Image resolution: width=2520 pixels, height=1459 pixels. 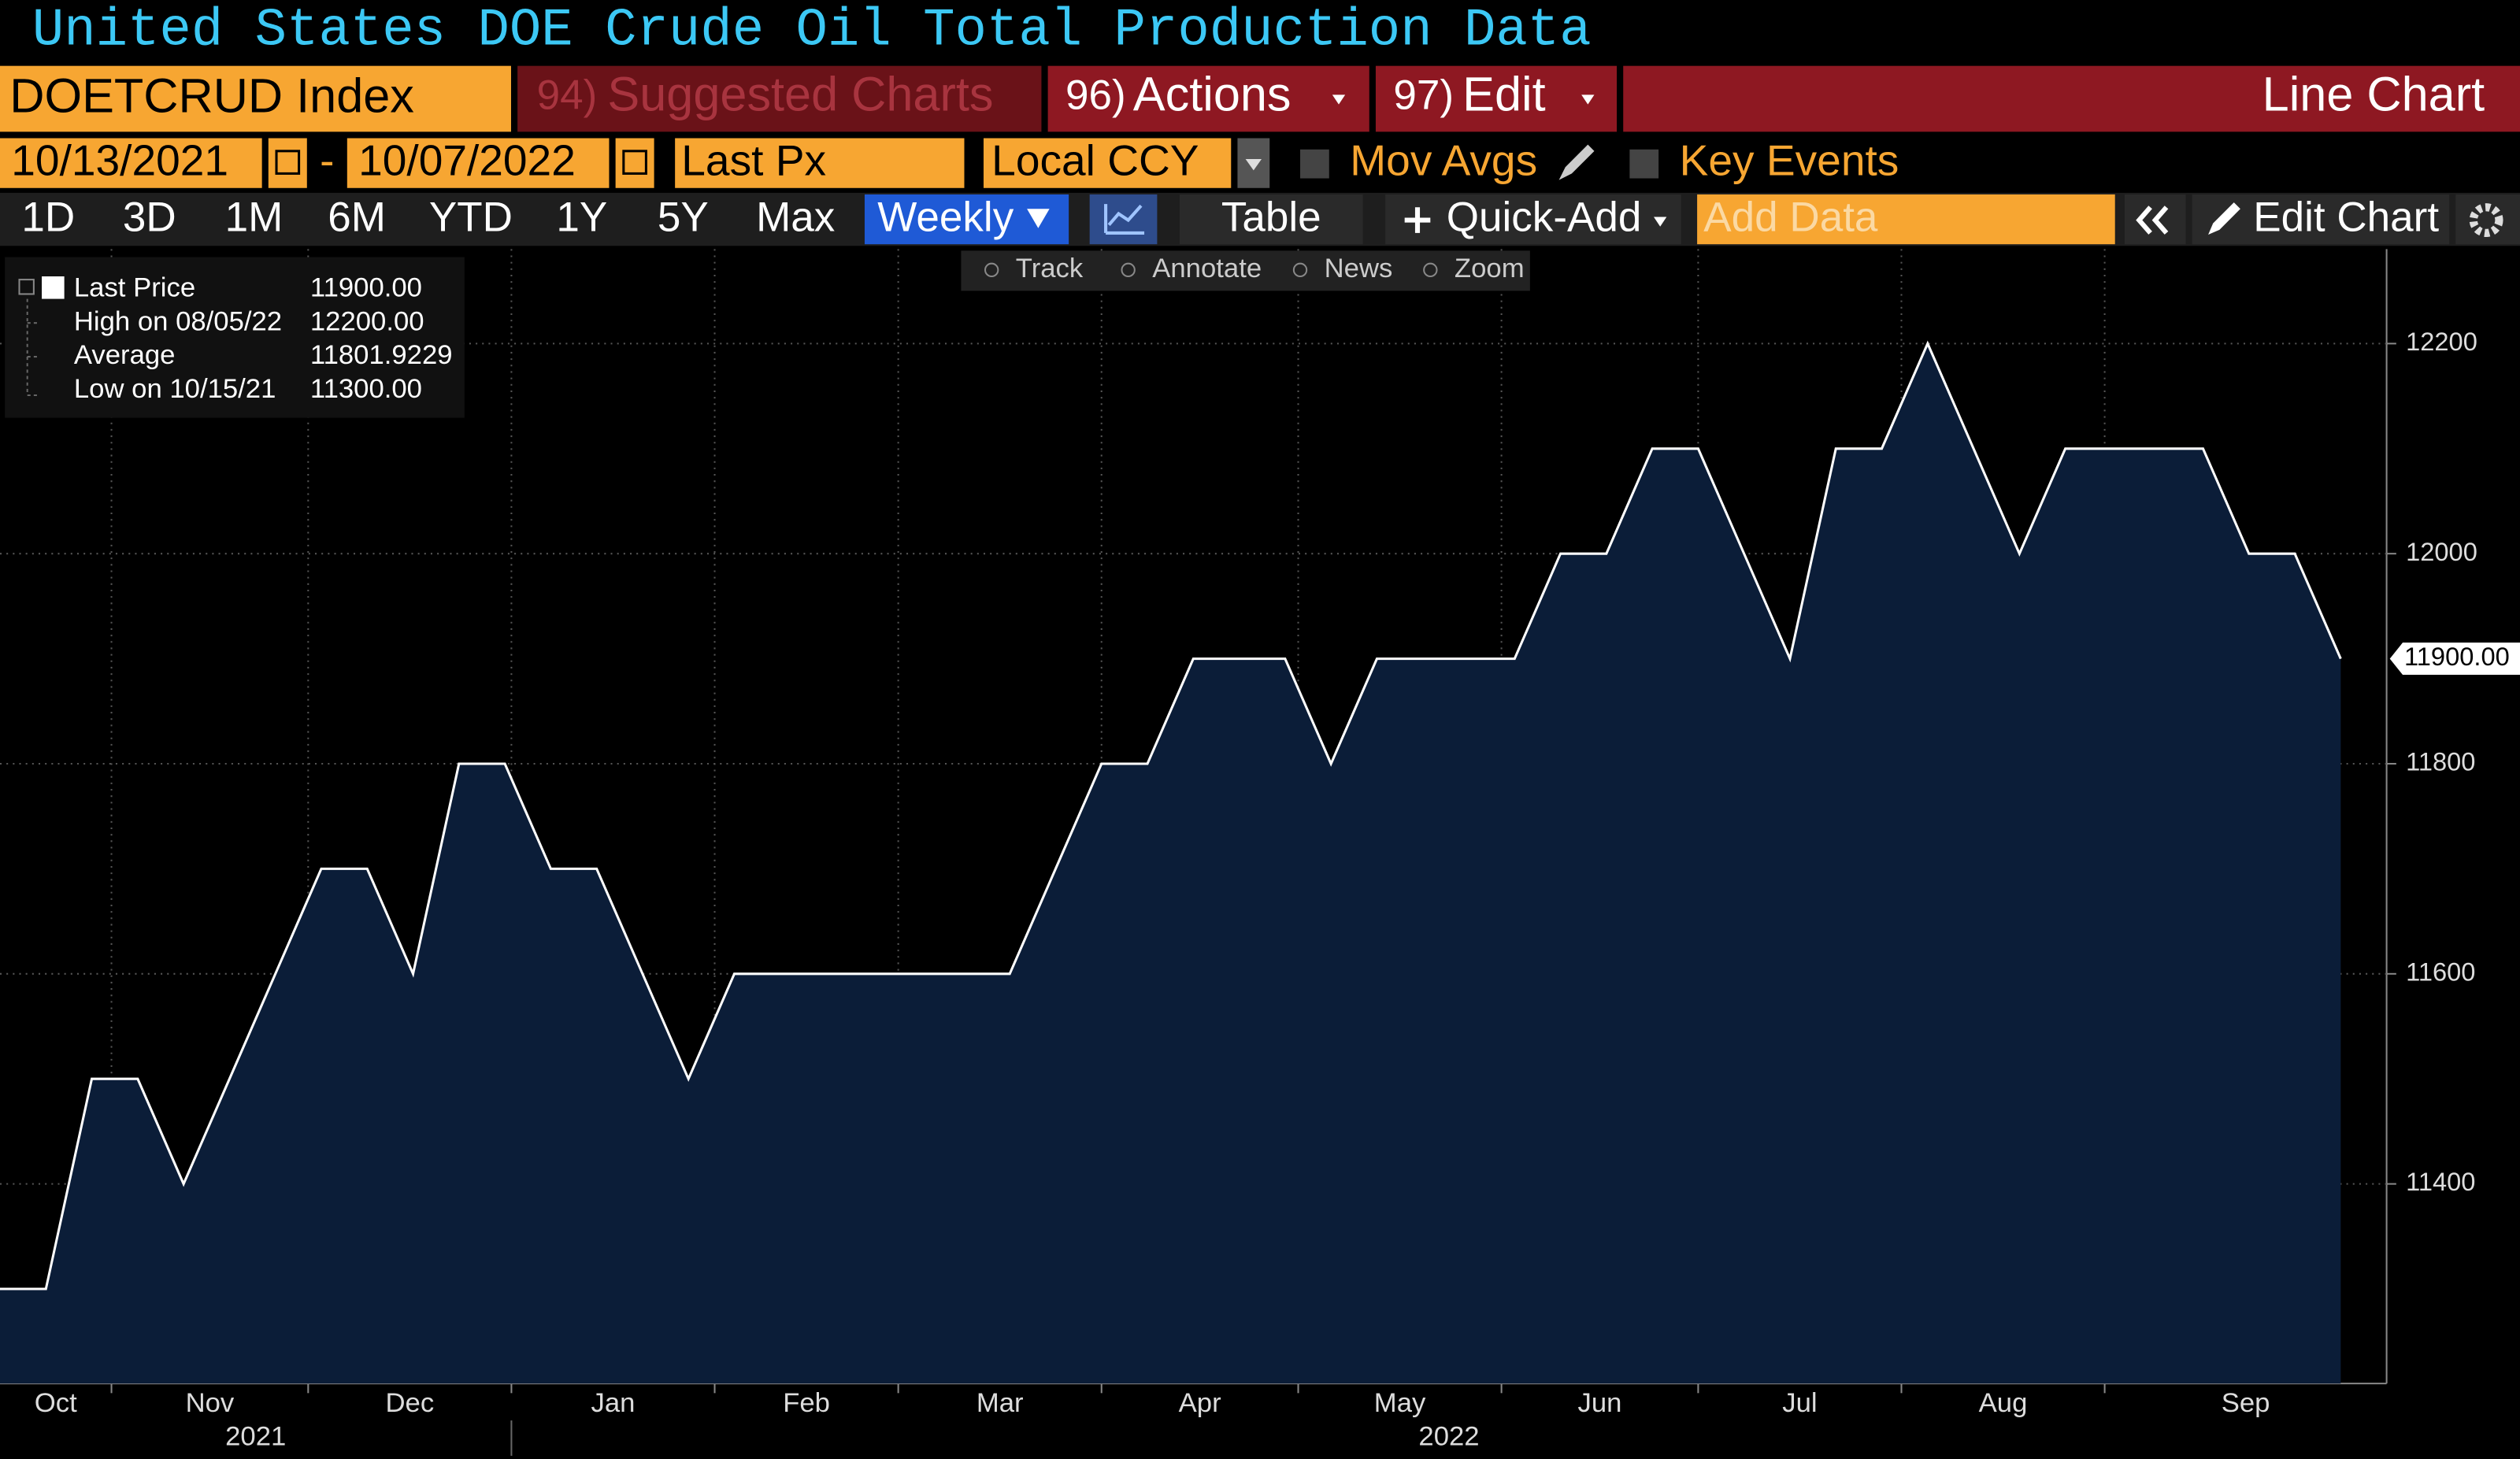 What do you see at coordinates (1544, 217) in the screenshot?
I see `quick-add: Quick-Add` at bounding box center [1544, 217].